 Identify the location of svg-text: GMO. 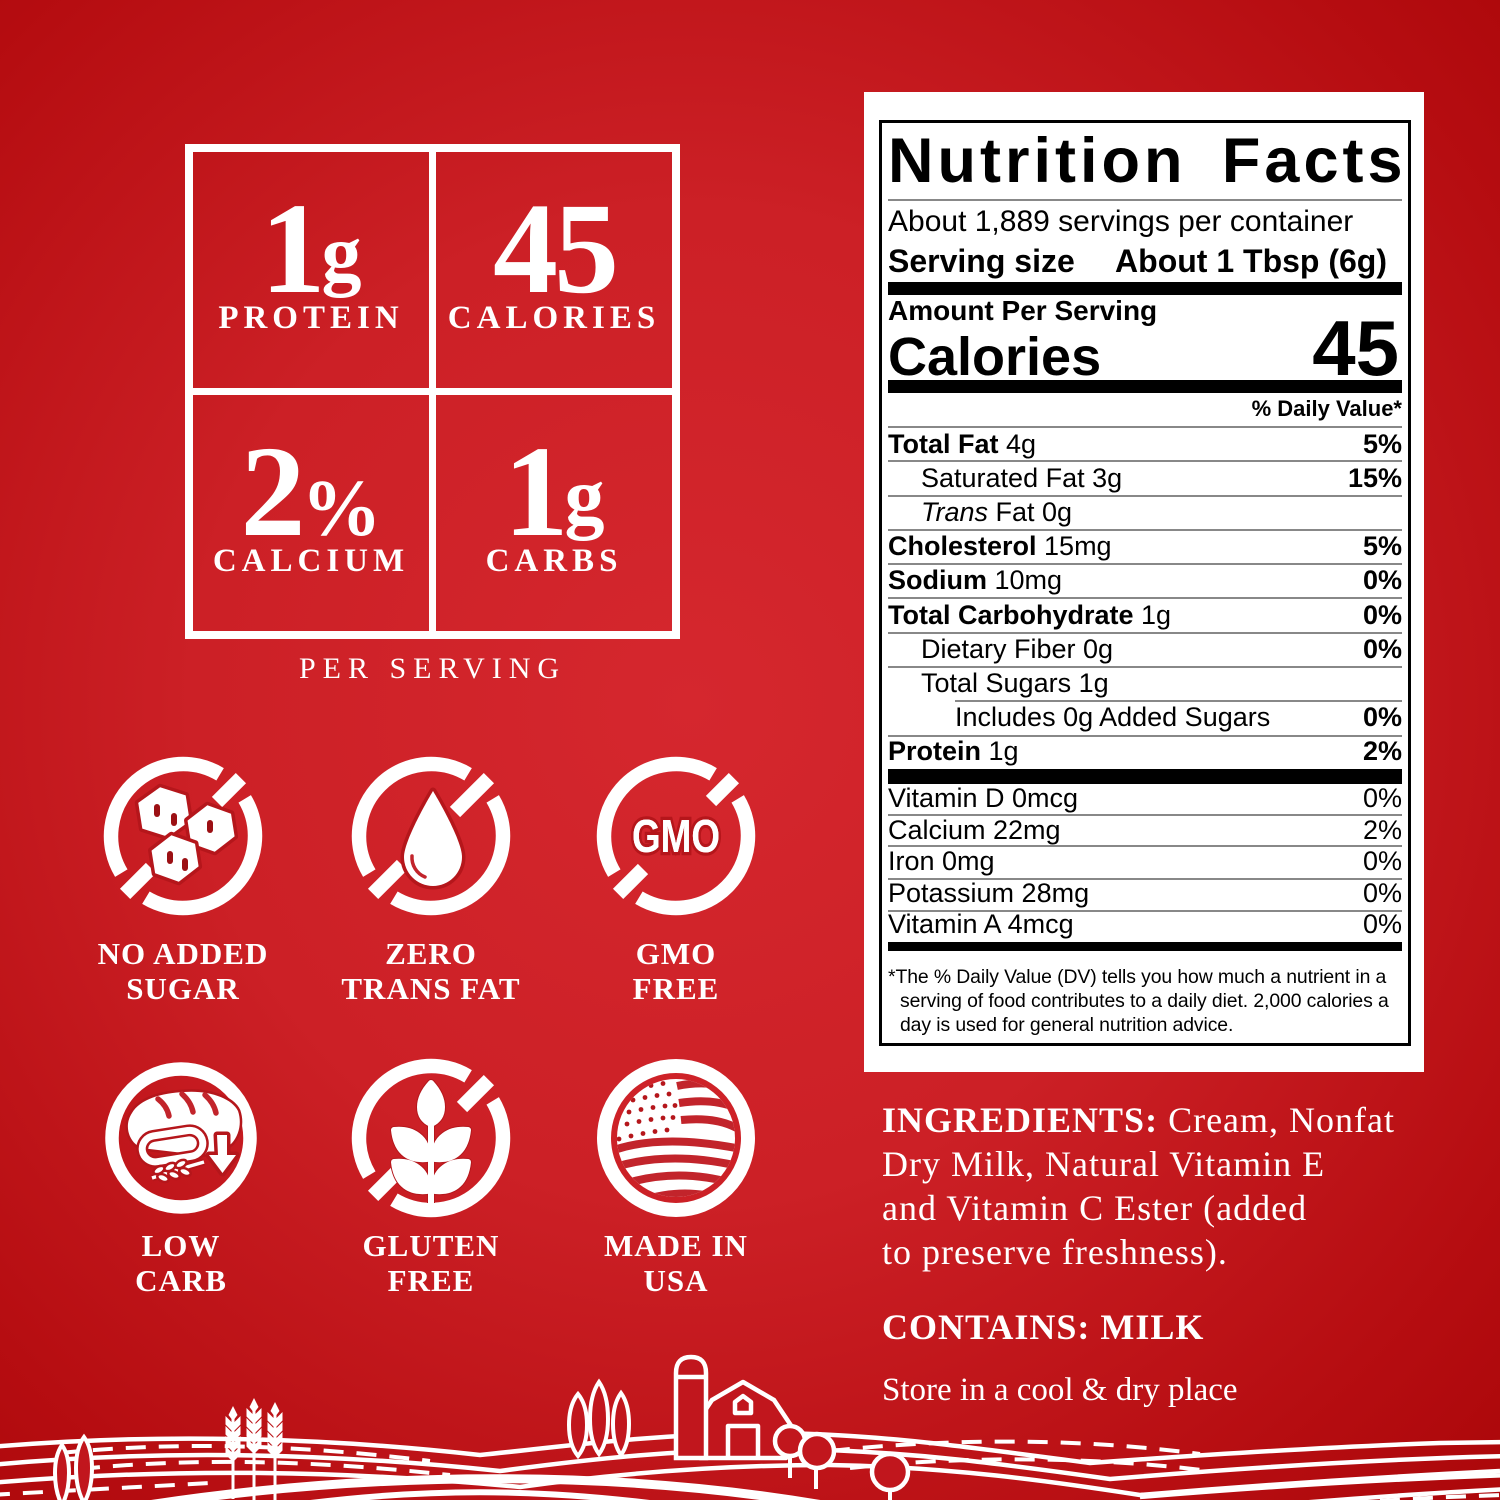
(676, 836).